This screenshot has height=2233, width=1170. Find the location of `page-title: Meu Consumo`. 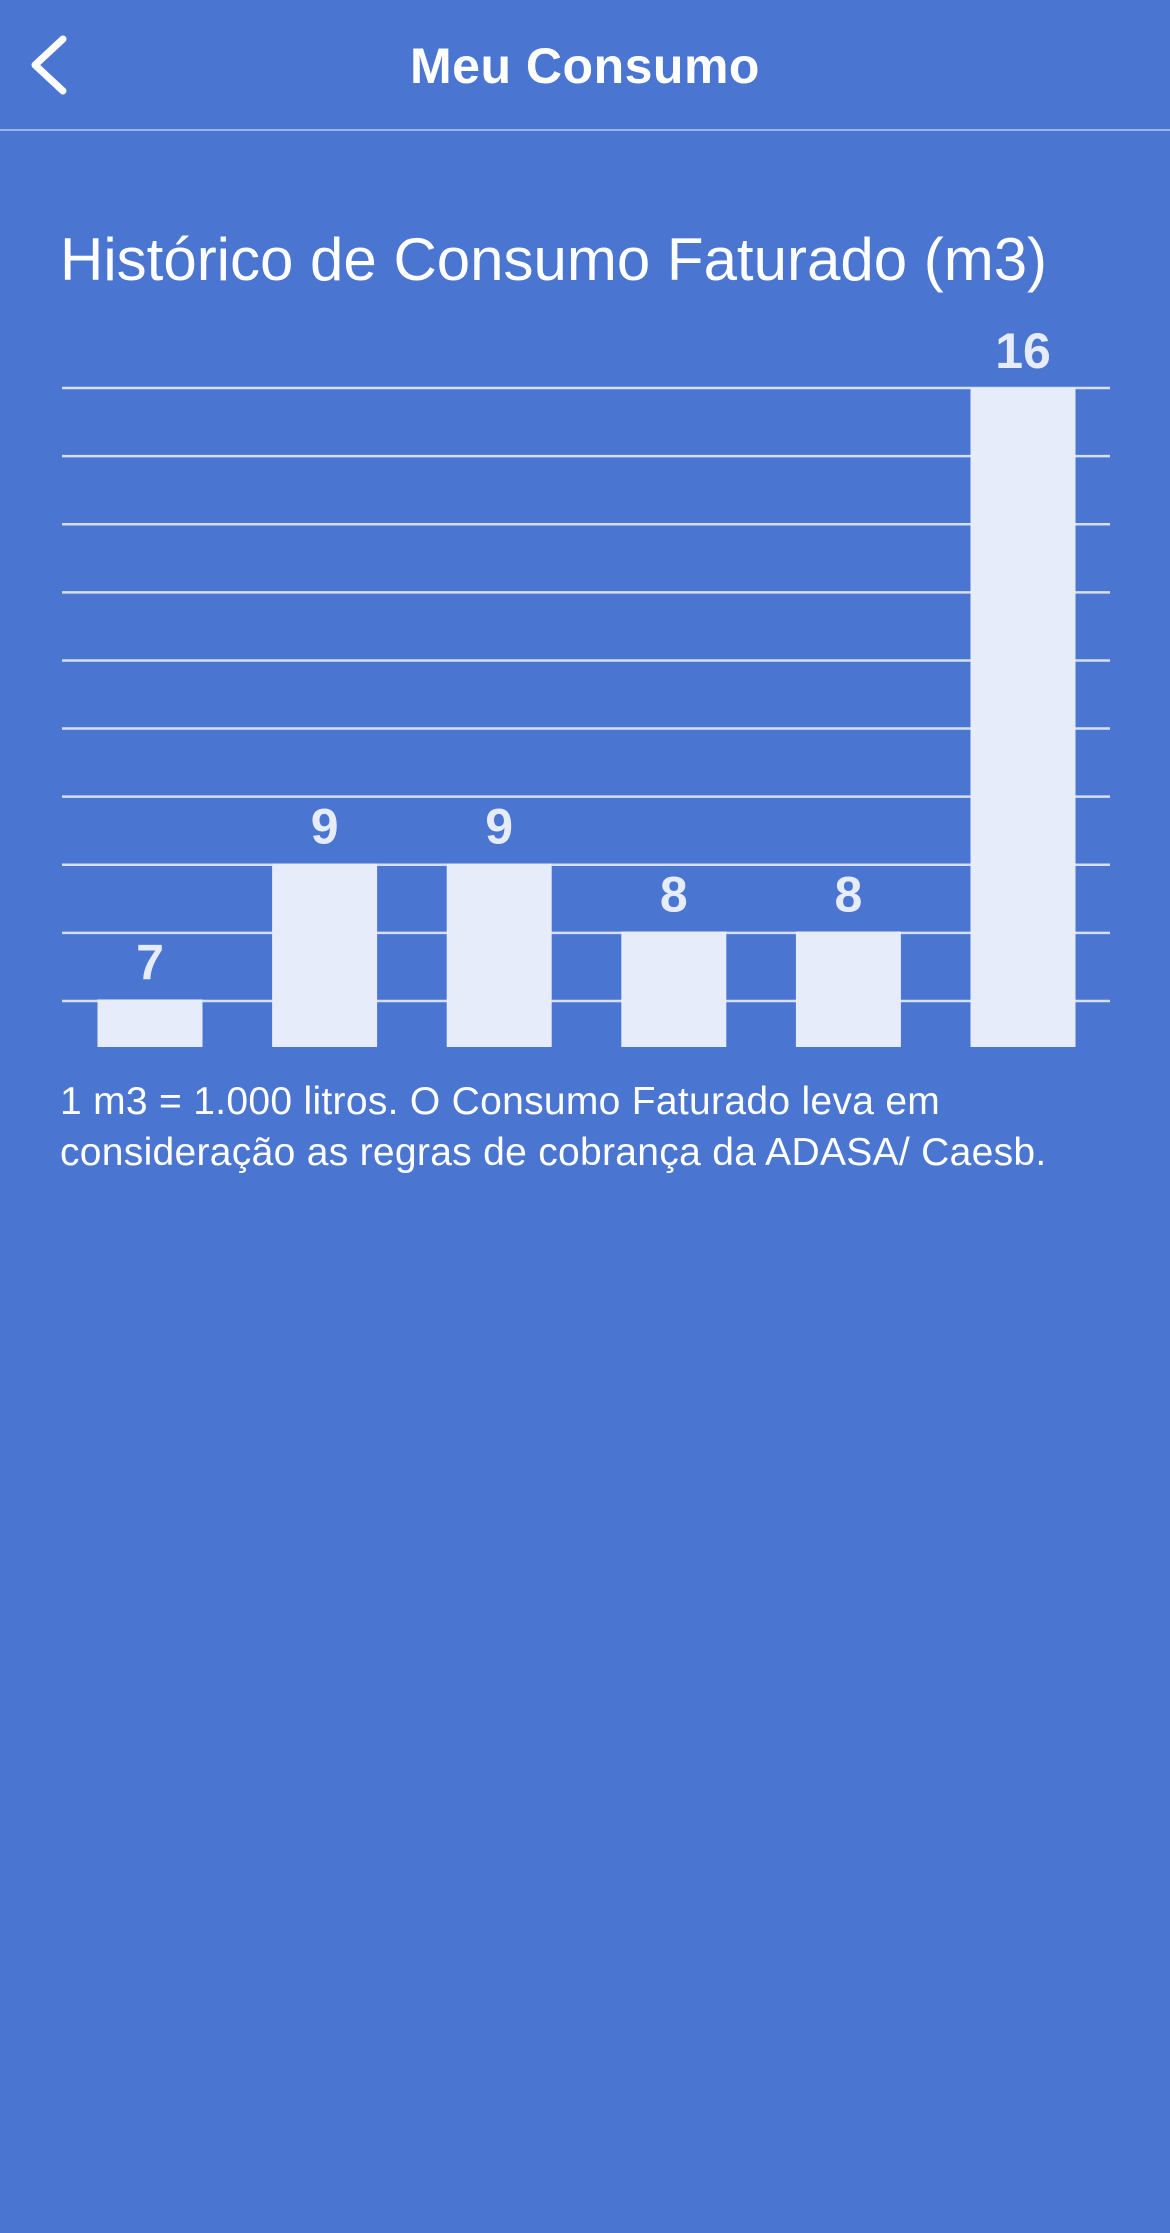

page-title: Meu Consumo is located at coordinates (585, 66).